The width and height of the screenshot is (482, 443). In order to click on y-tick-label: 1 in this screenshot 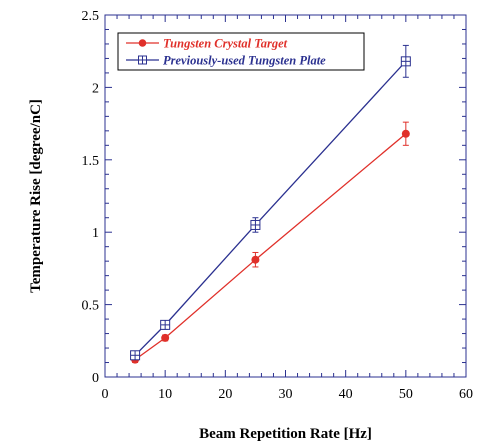, I will do `click(95, 233)`.